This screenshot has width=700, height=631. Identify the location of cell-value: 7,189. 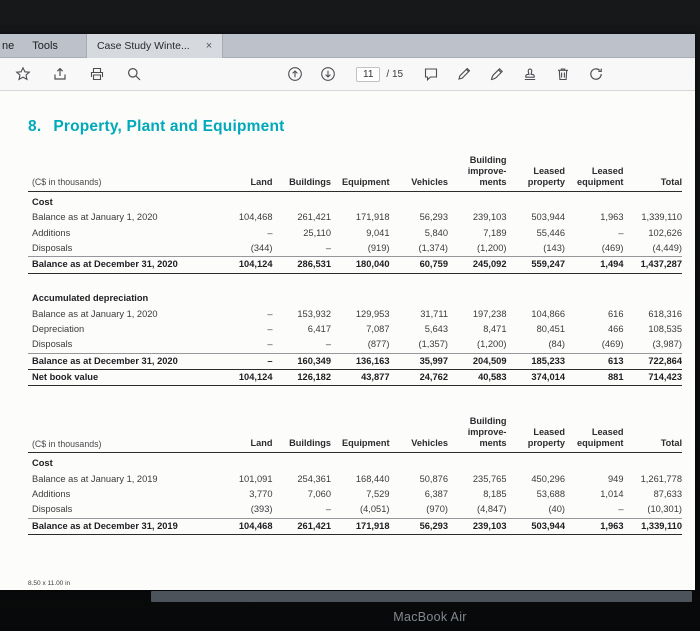
(495, 232).